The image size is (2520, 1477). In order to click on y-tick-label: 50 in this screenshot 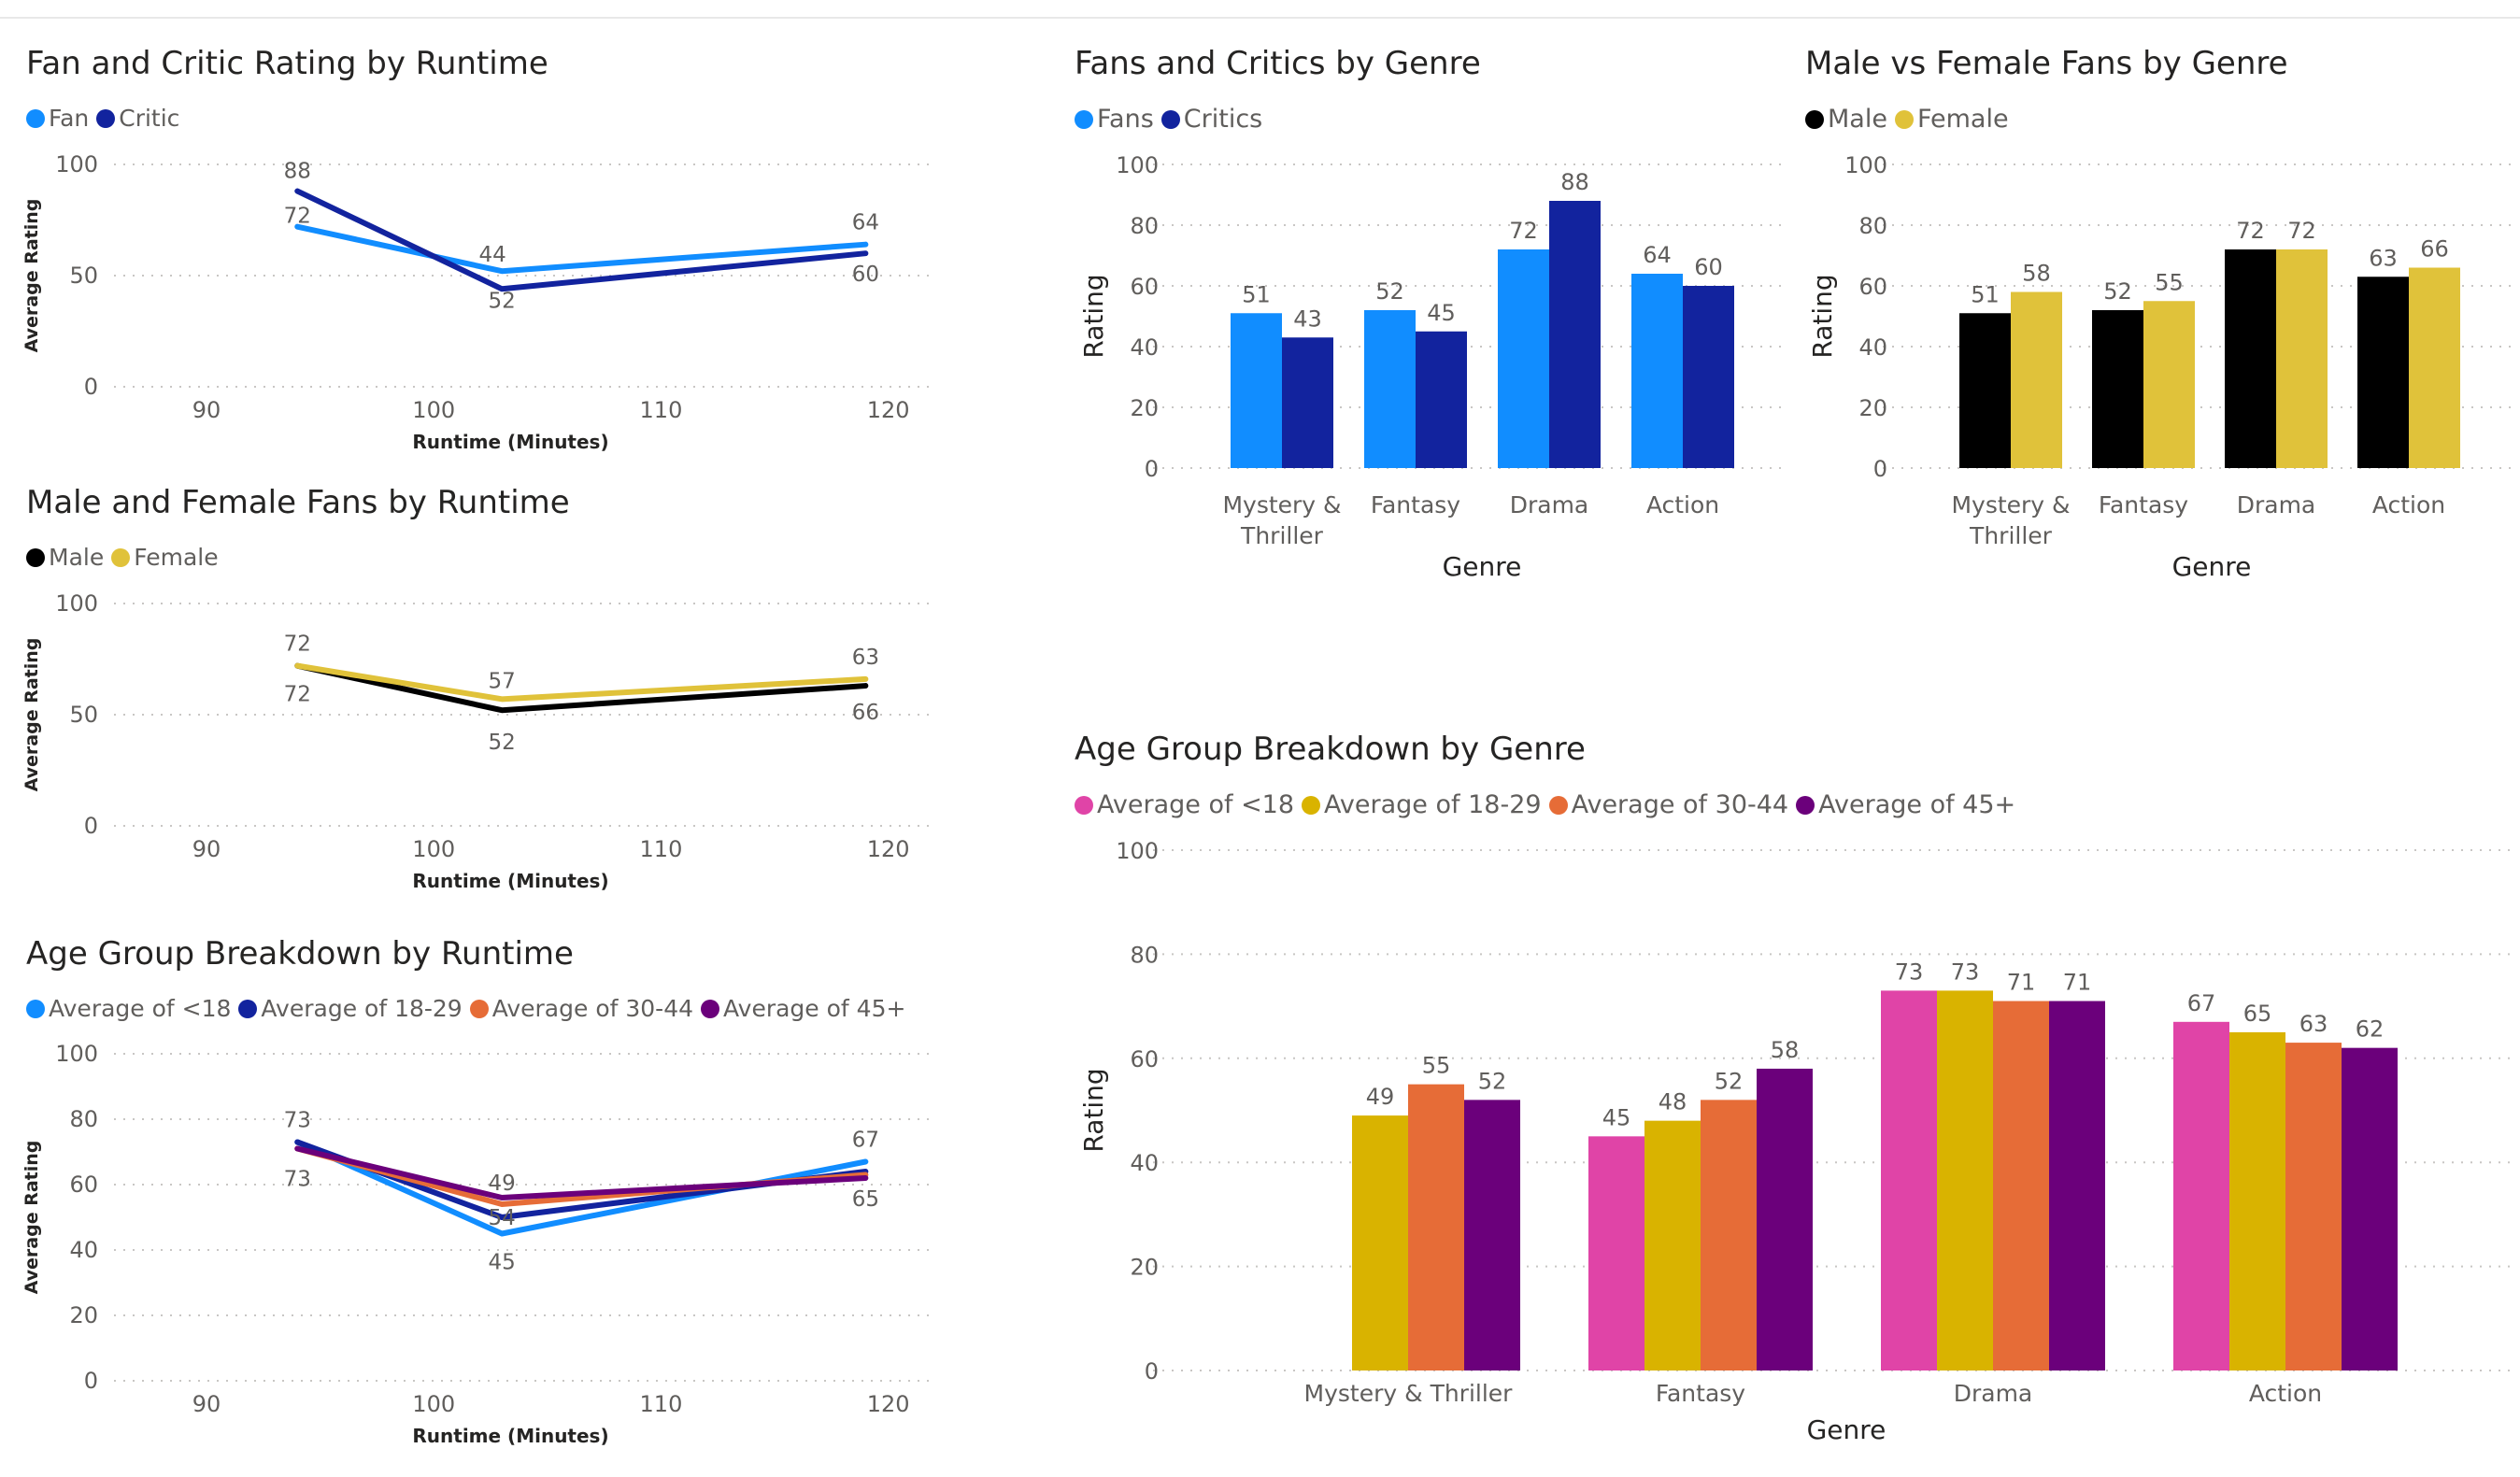, I will do `click(83, 276)`.